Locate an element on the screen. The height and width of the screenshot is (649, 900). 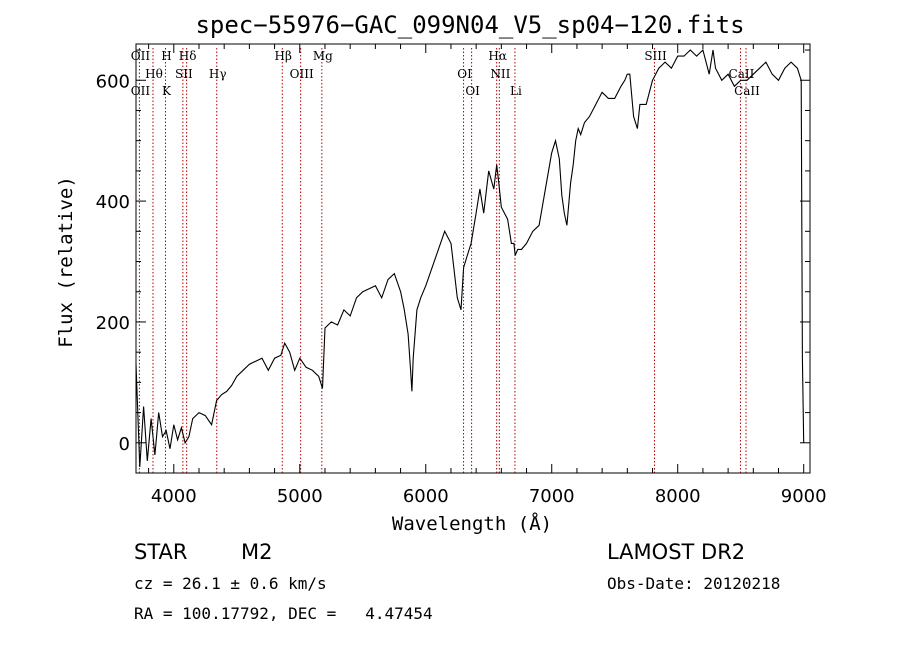
spectral-line-label: H is located at coordinates (166, 56).